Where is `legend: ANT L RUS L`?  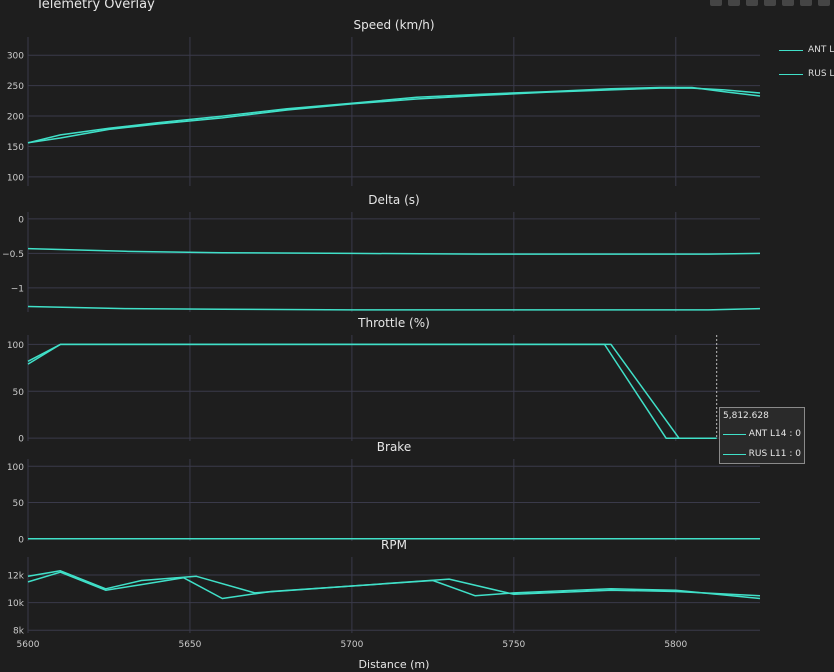 legend: ANT L RUS L is located at coordinates (806, 62).